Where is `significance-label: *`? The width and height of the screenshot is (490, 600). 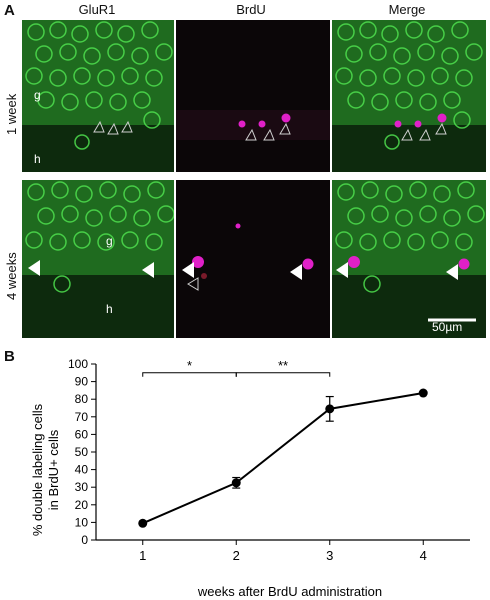
significance-label: * is located at coordinates (189, 365).